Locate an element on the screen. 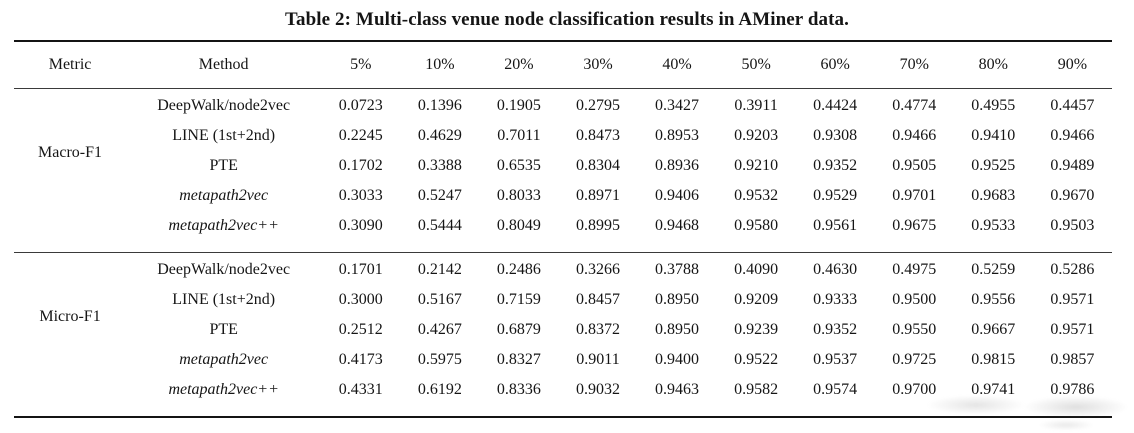  score-value: 0.9667 is located at coordinates (993, 329).